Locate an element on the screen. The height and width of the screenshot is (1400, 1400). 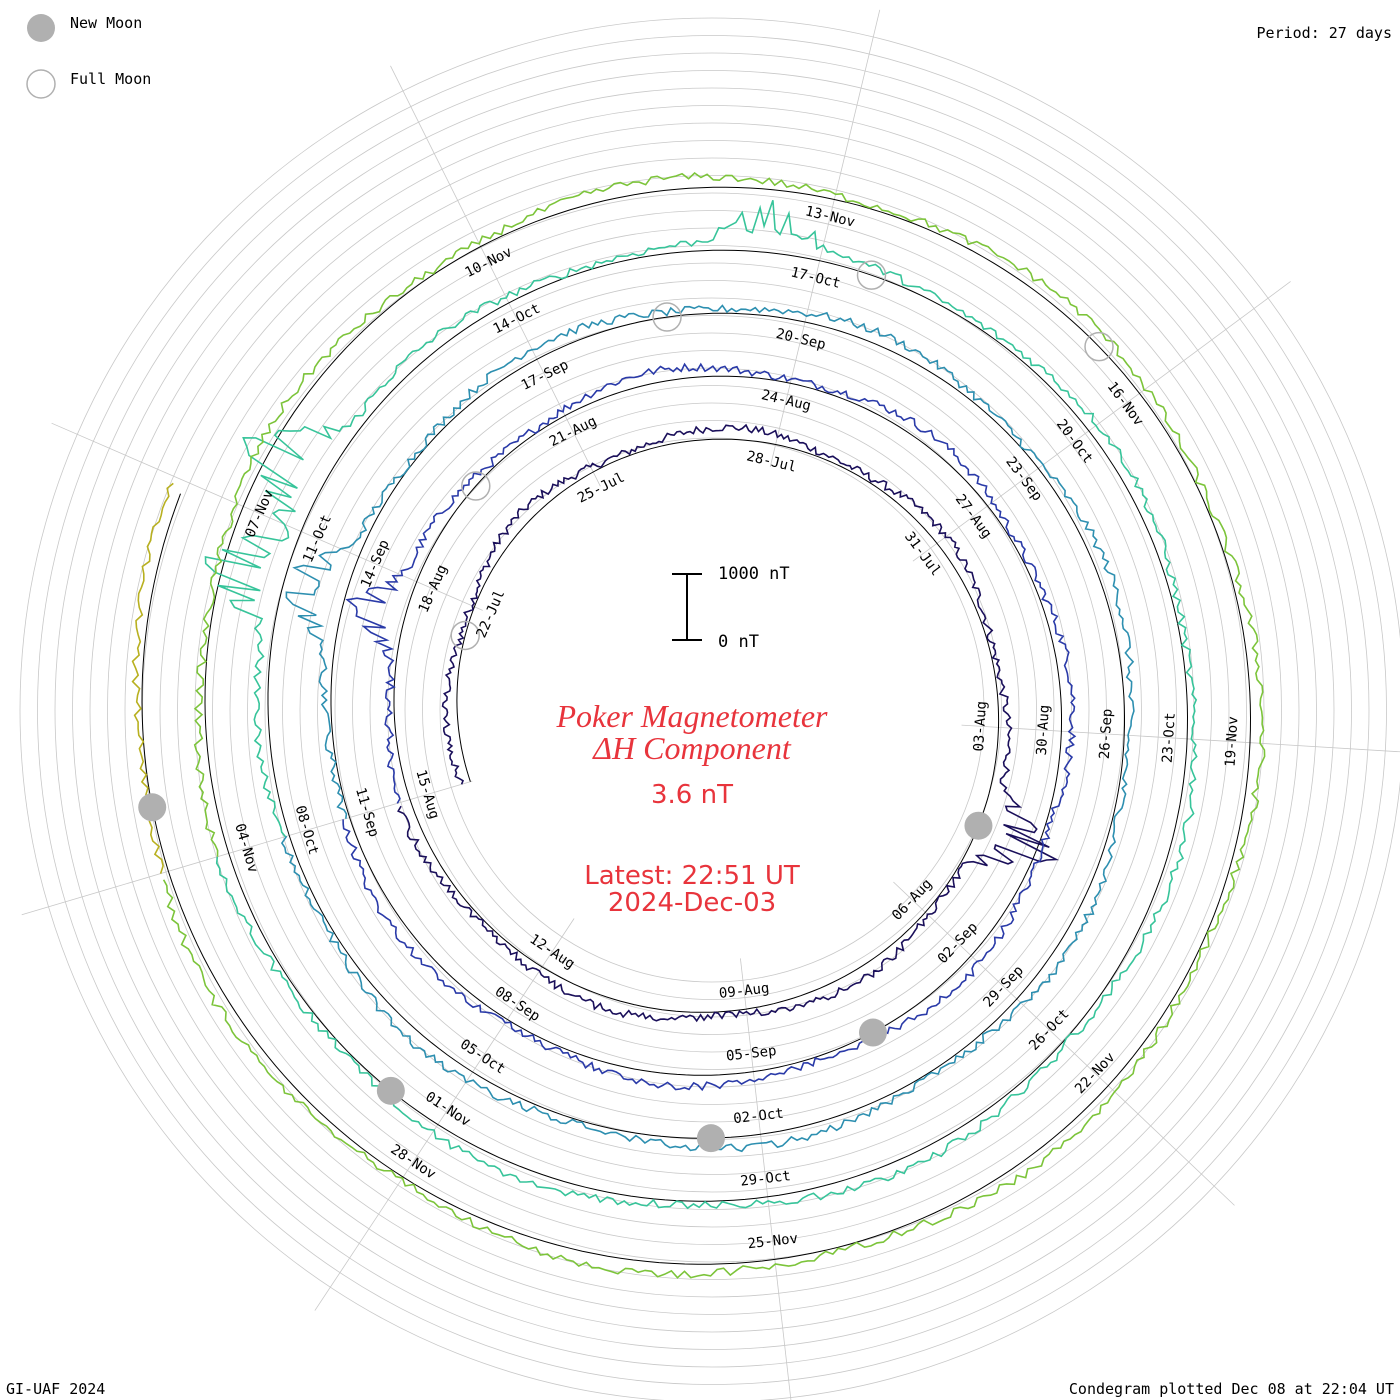
date-label: 04-Nov is located at coordinates (246, 848).